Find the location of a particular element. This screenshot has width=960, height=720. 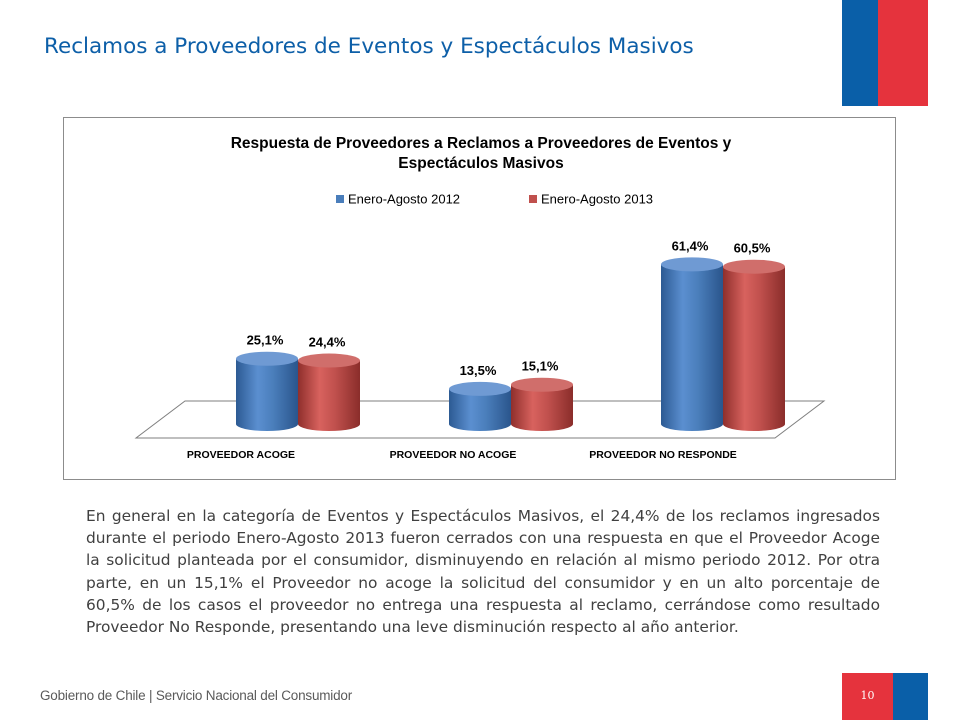

bar-body-no-responde-2013 is located at coordinates (754, 348).